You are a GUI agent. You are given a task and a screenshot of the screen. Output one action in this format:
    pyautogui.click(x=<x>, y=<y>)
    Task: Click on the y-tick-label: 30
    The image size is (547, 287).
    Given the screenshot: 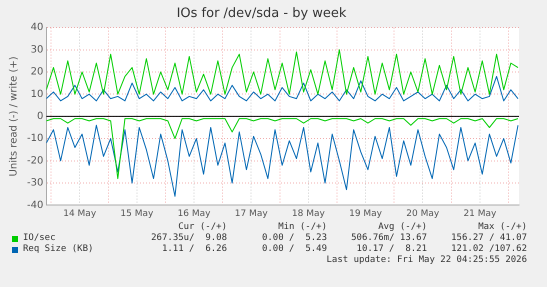 What is the action you would take?
    pyautogui.click(x=37, y=50)
    